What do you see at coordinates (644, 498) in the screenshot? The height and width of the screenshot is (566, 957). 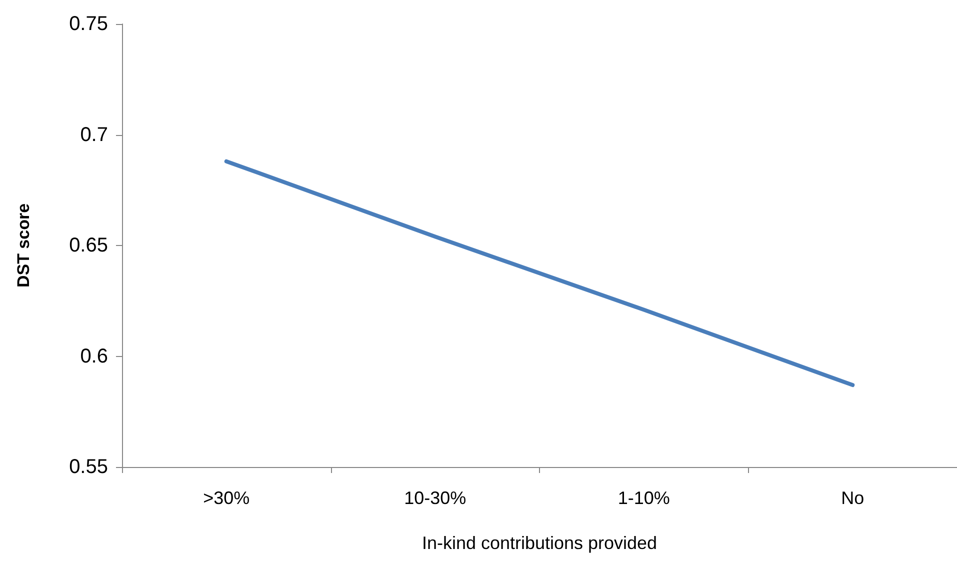 I see `x-tick-label: 1-10%` at bounding box center [644, 498].